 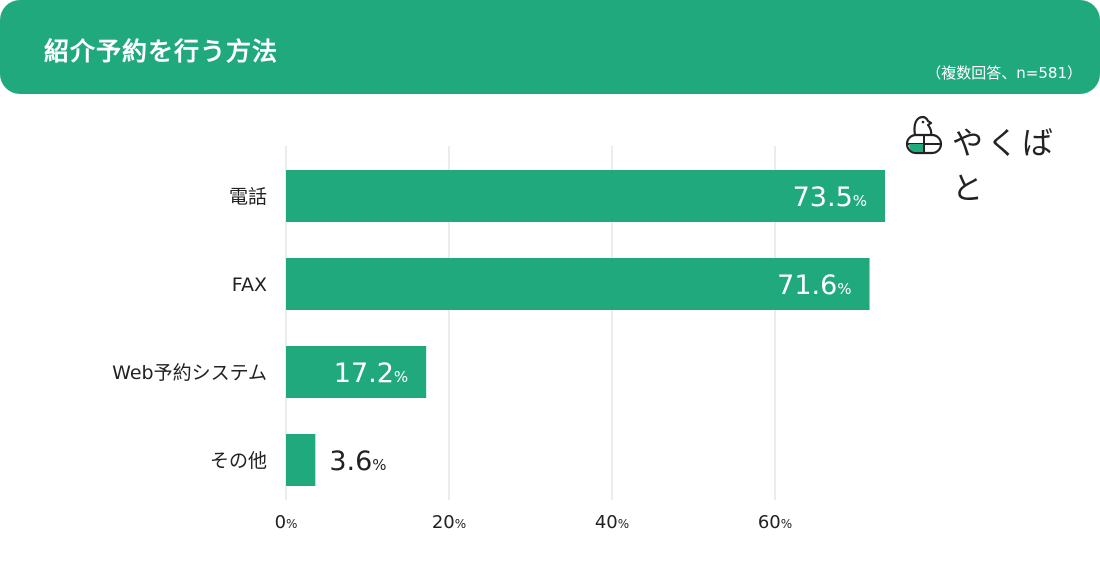 What do you see at coordinates (248, 197) in the screenshot?
I see `category-label-0: 電話` at bounding box center [248, 197].